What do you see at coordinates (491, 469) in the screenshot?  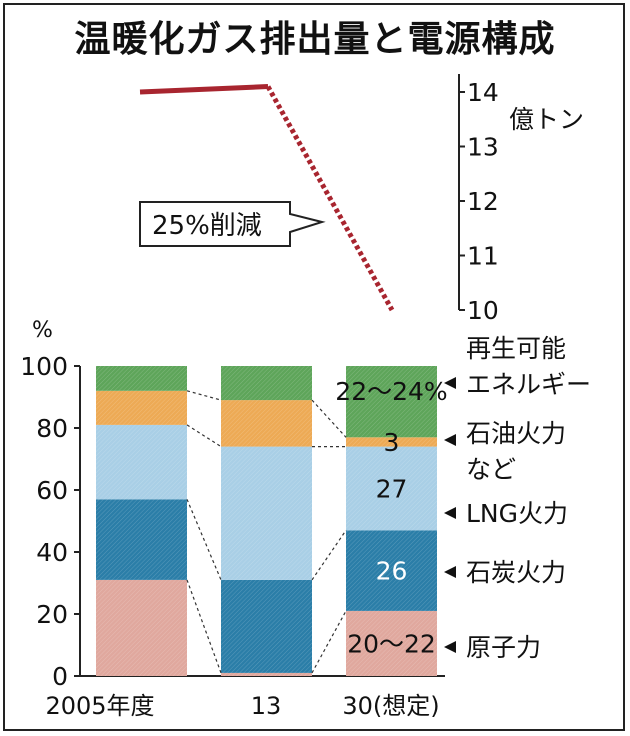 I see `legend-label: など` at bounding box center [491, 469].